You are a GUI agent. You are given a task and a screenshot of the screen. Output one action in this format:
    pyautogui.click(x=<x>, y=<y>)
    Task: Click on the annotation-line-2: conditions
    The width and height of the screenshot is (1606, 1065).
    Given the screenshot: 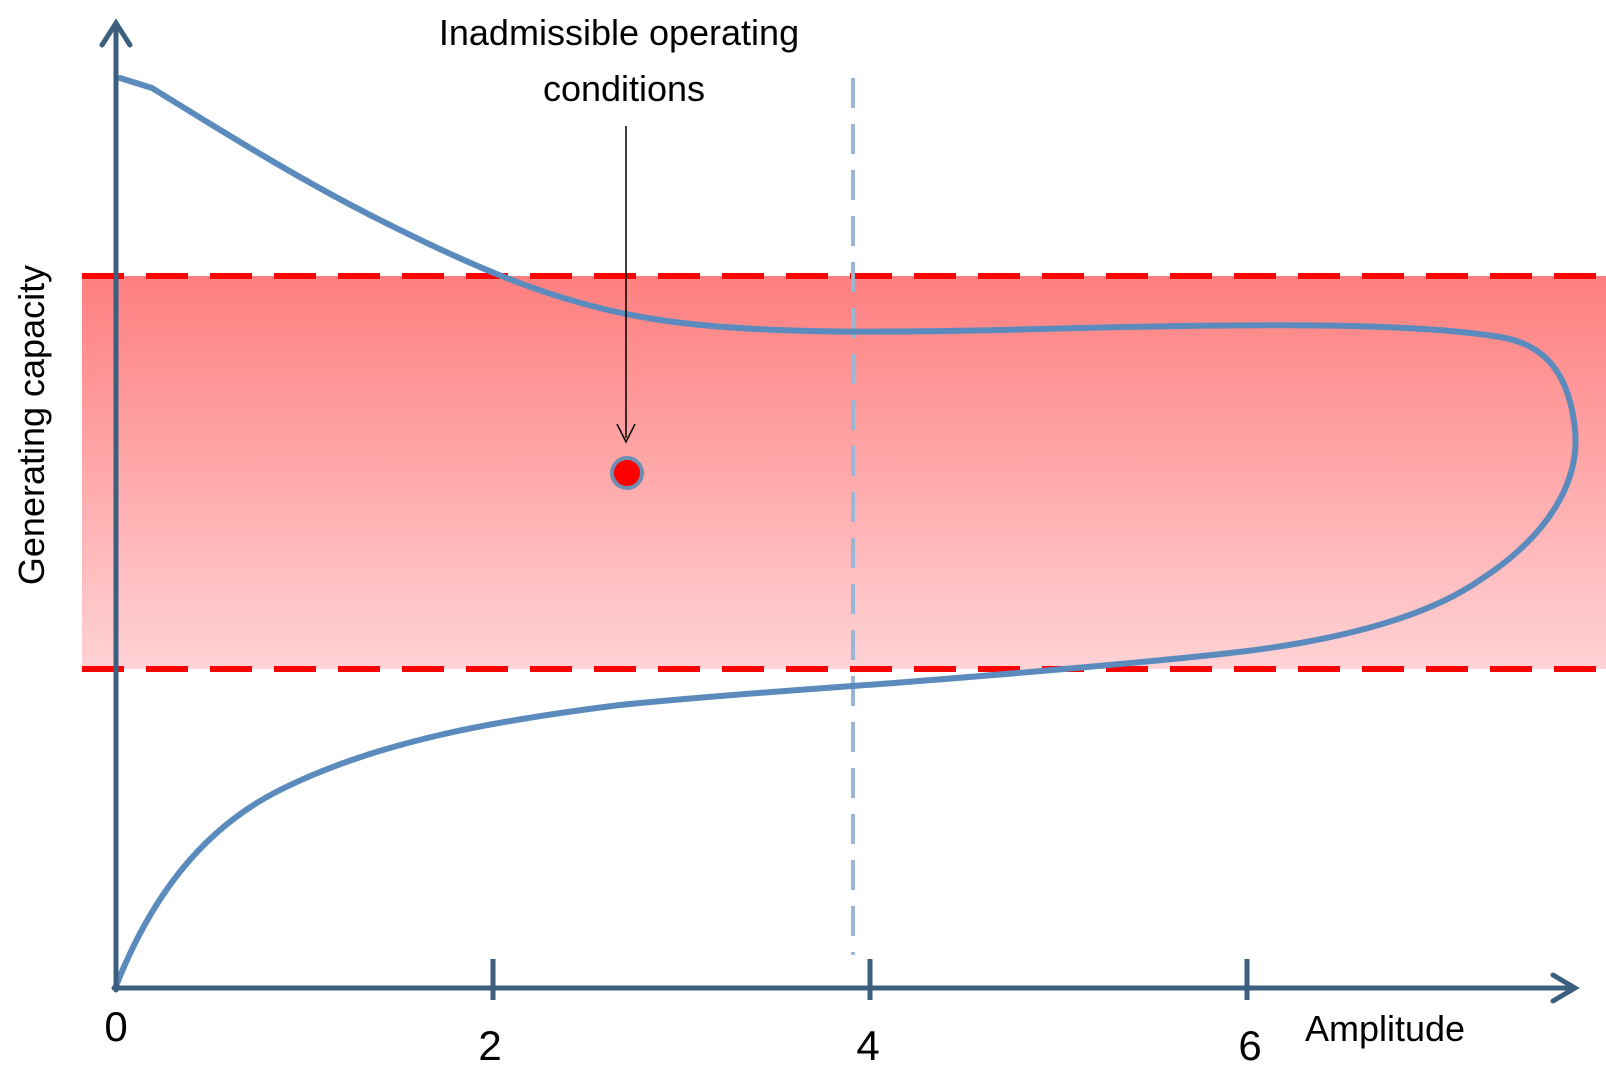 What is the action you would take?
    pyautogui.click(x=624, y=88)
    